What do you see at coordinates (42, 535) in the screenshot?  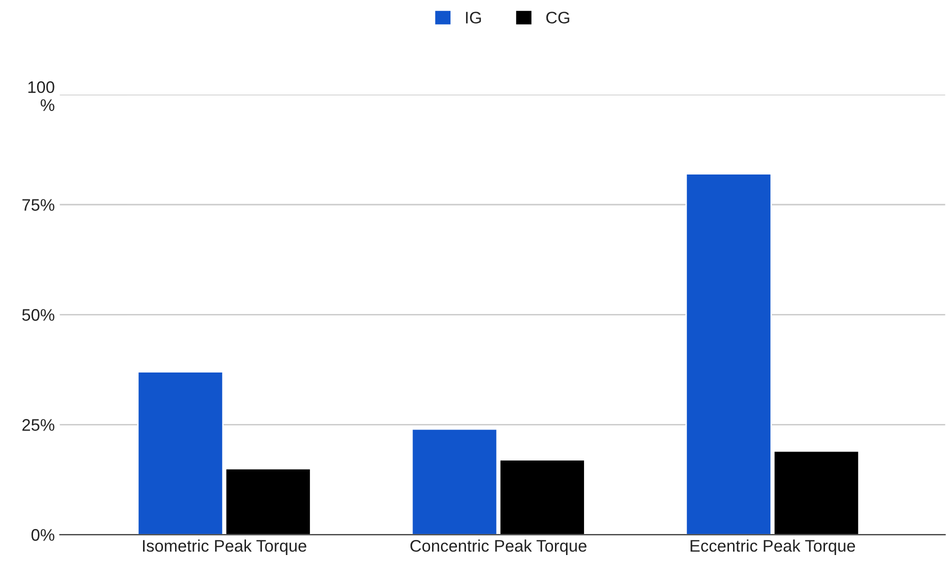 I see `y-tick-label: 0%` at bounding box center [42, 535].